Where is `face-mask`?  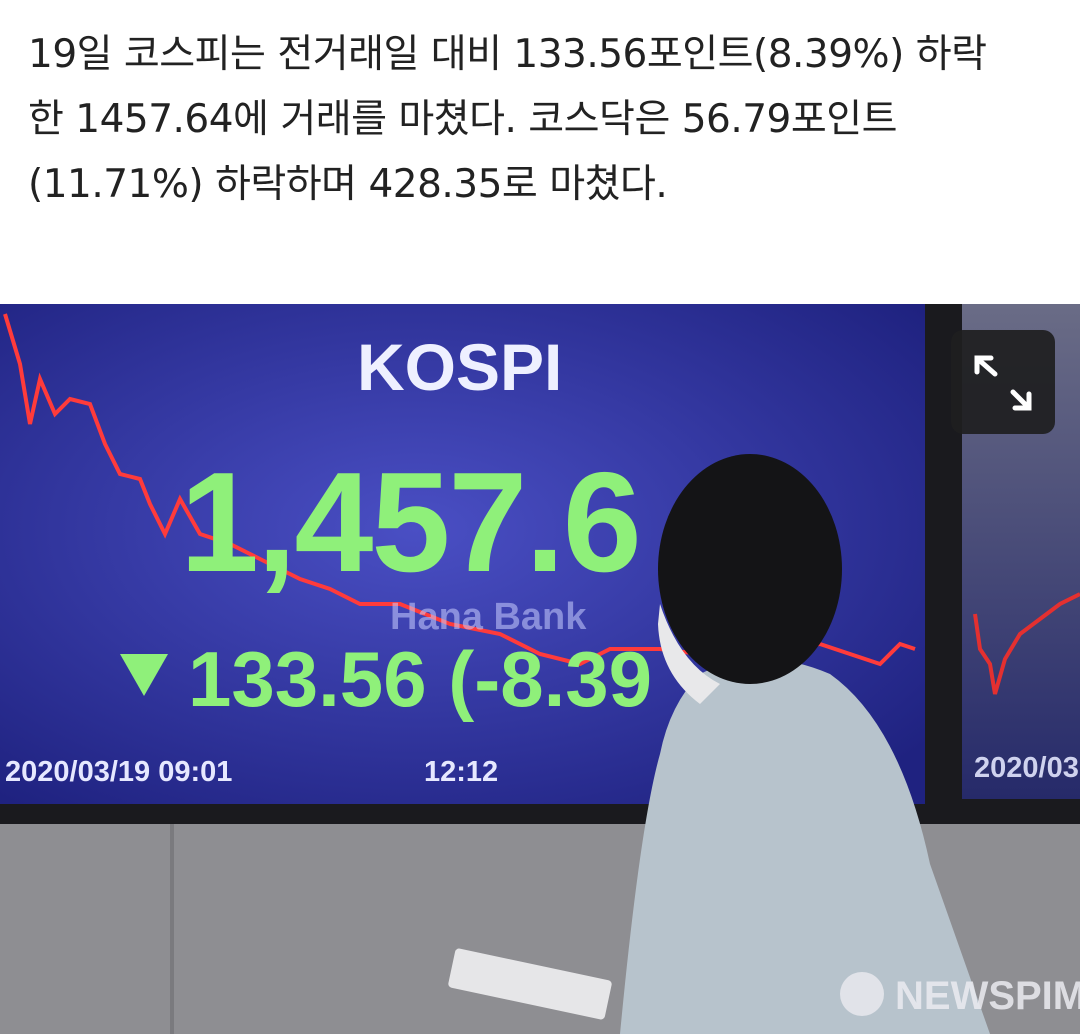 face-mask is located at coordinates (689, 654).